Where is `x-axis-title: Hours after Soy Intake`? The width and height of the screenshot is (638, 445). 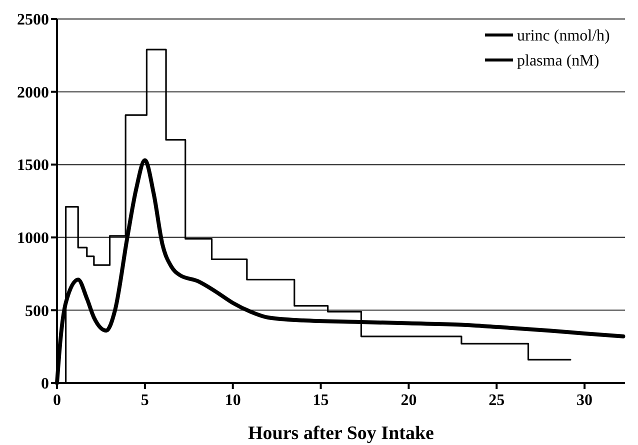
x-axis-title: Hours after Soy Intake is located at coordinates (341, 433).